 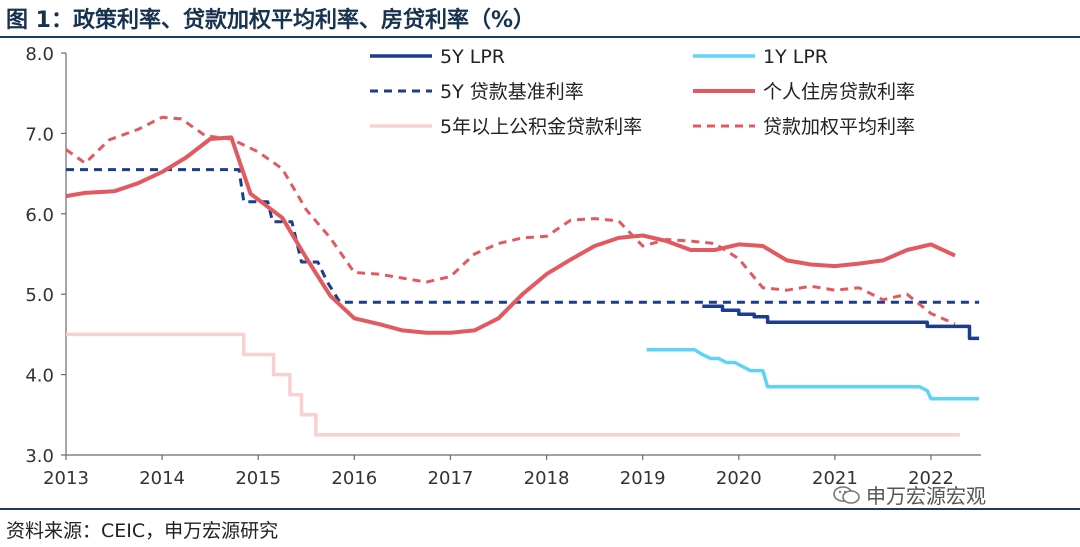 I want to click on title-divider, so click(x=540, y=37).